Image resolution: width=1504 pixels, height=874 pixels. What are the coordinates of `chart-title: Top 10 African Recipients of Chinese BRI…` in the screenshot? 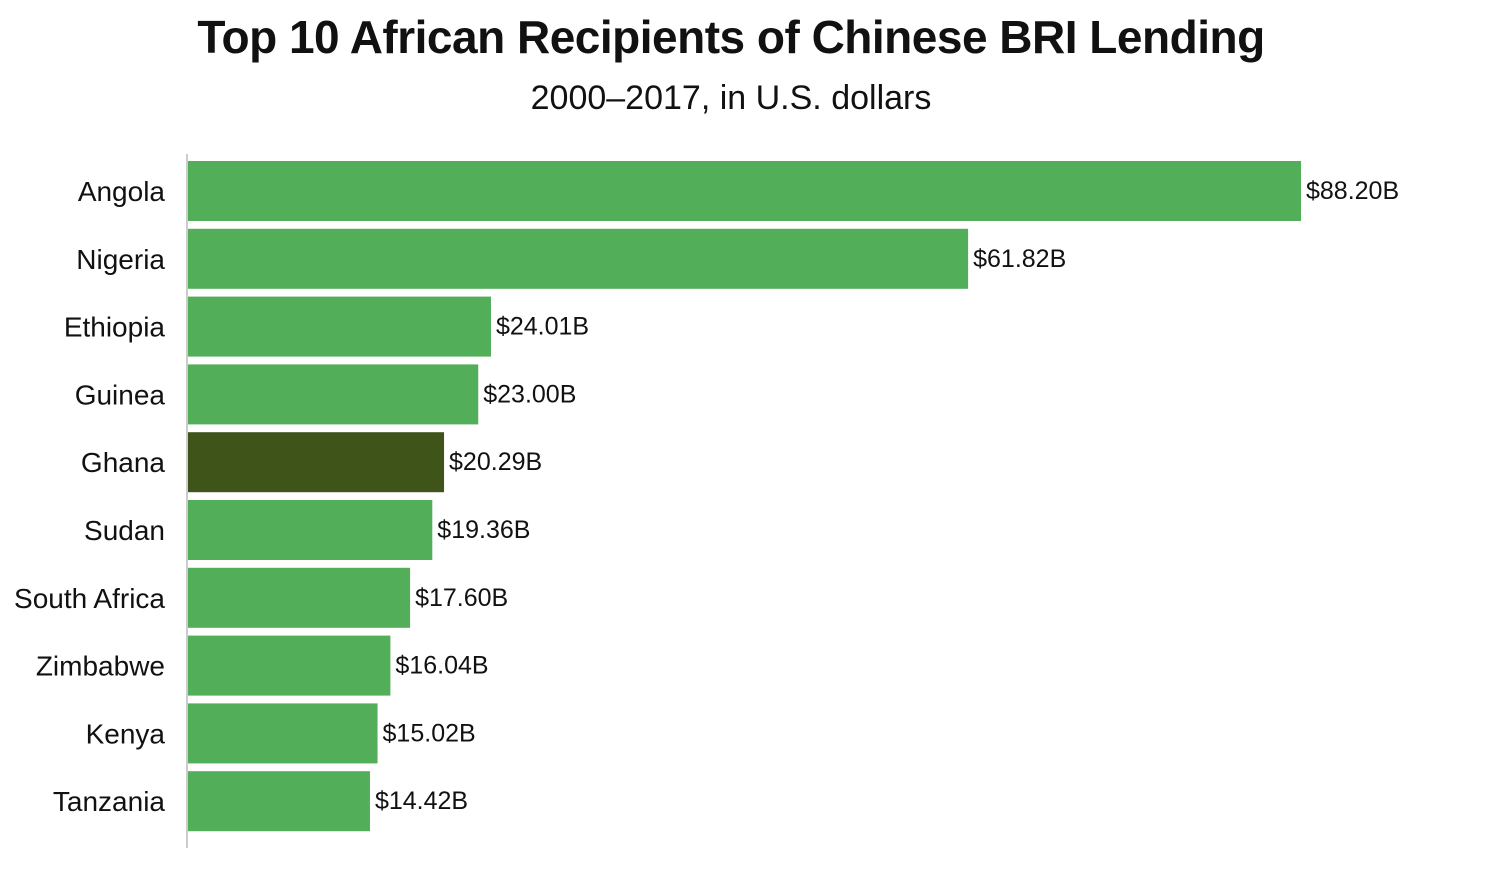 It's located at (731, 37).